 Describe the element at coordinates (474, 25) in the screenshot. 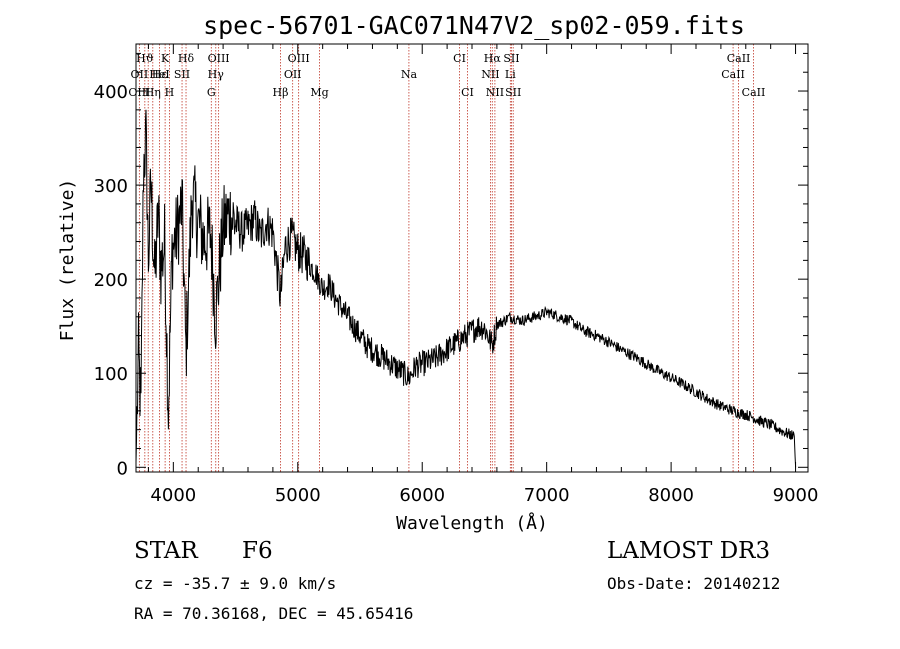

I see `chart-title: spec-56701-GAC071N47V2_sp02-059.fits` at that location.